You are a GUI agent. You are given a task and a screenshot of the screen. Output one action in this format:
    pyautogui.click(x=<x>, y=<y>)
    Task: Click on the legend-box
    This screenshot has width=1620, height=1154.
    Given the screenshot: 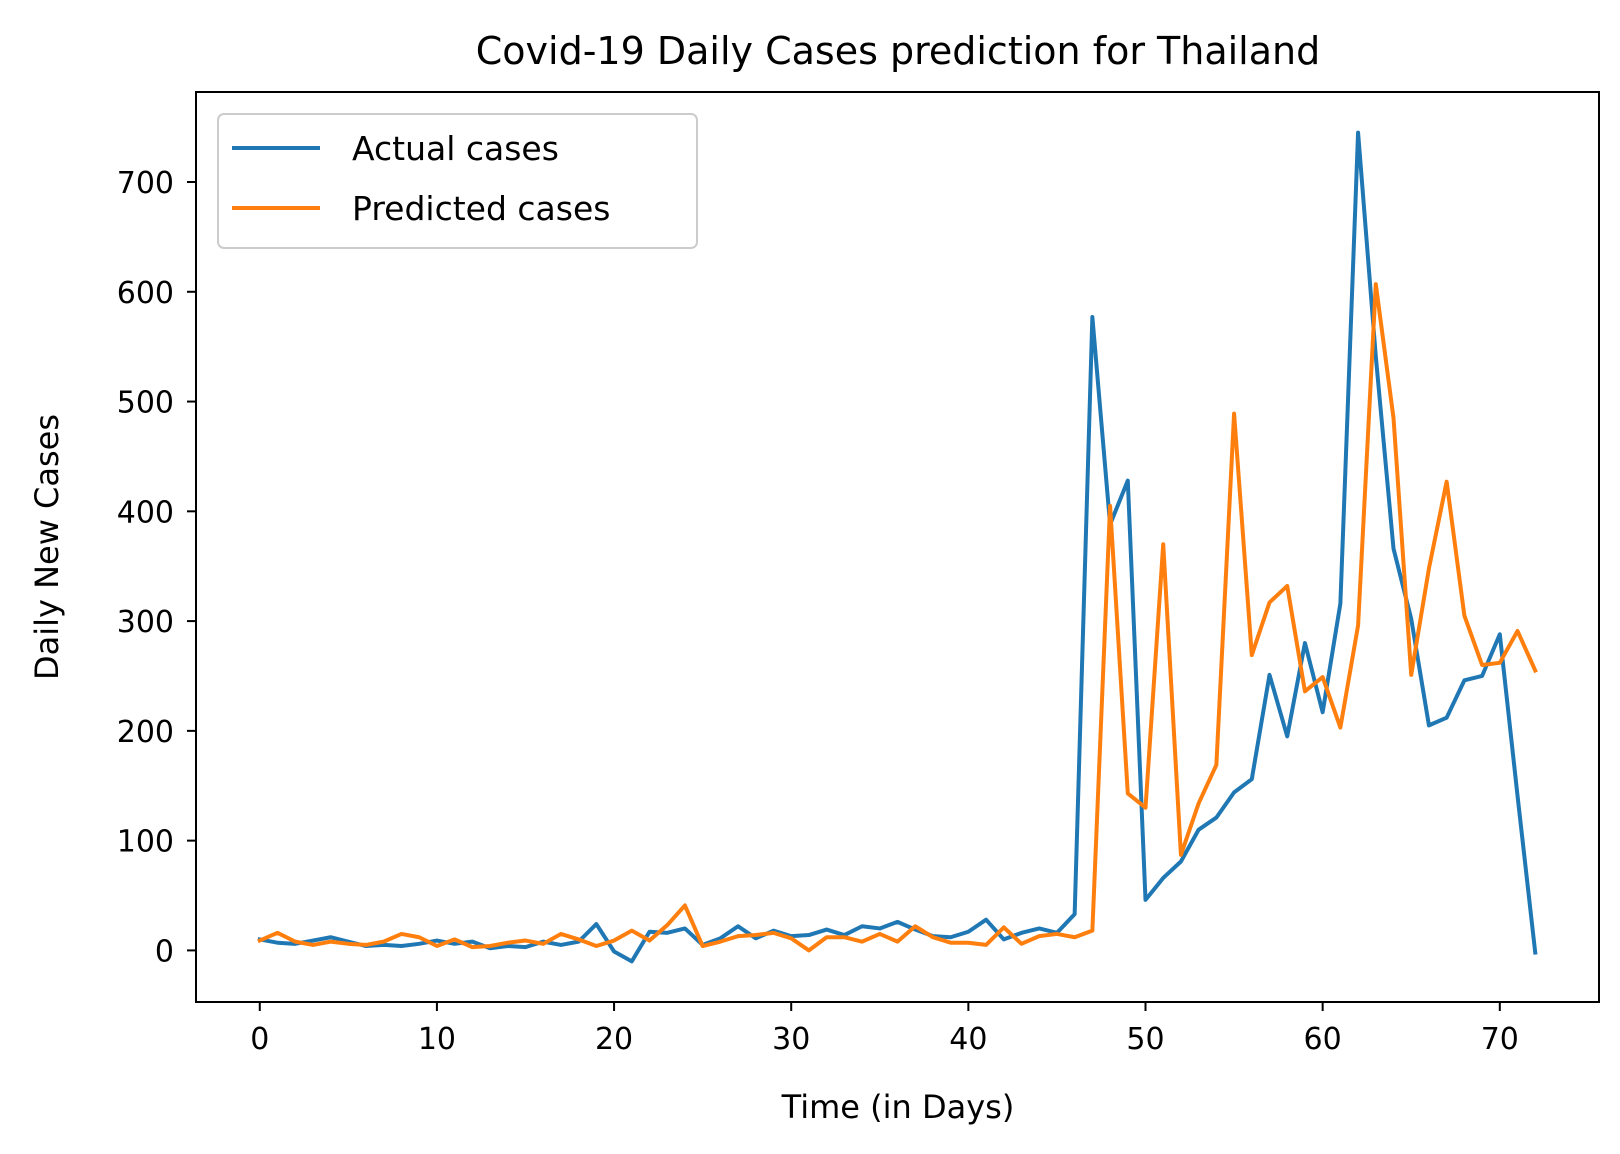 What is the action you would take?
    pyautogui.click(x=457, y=181)
    